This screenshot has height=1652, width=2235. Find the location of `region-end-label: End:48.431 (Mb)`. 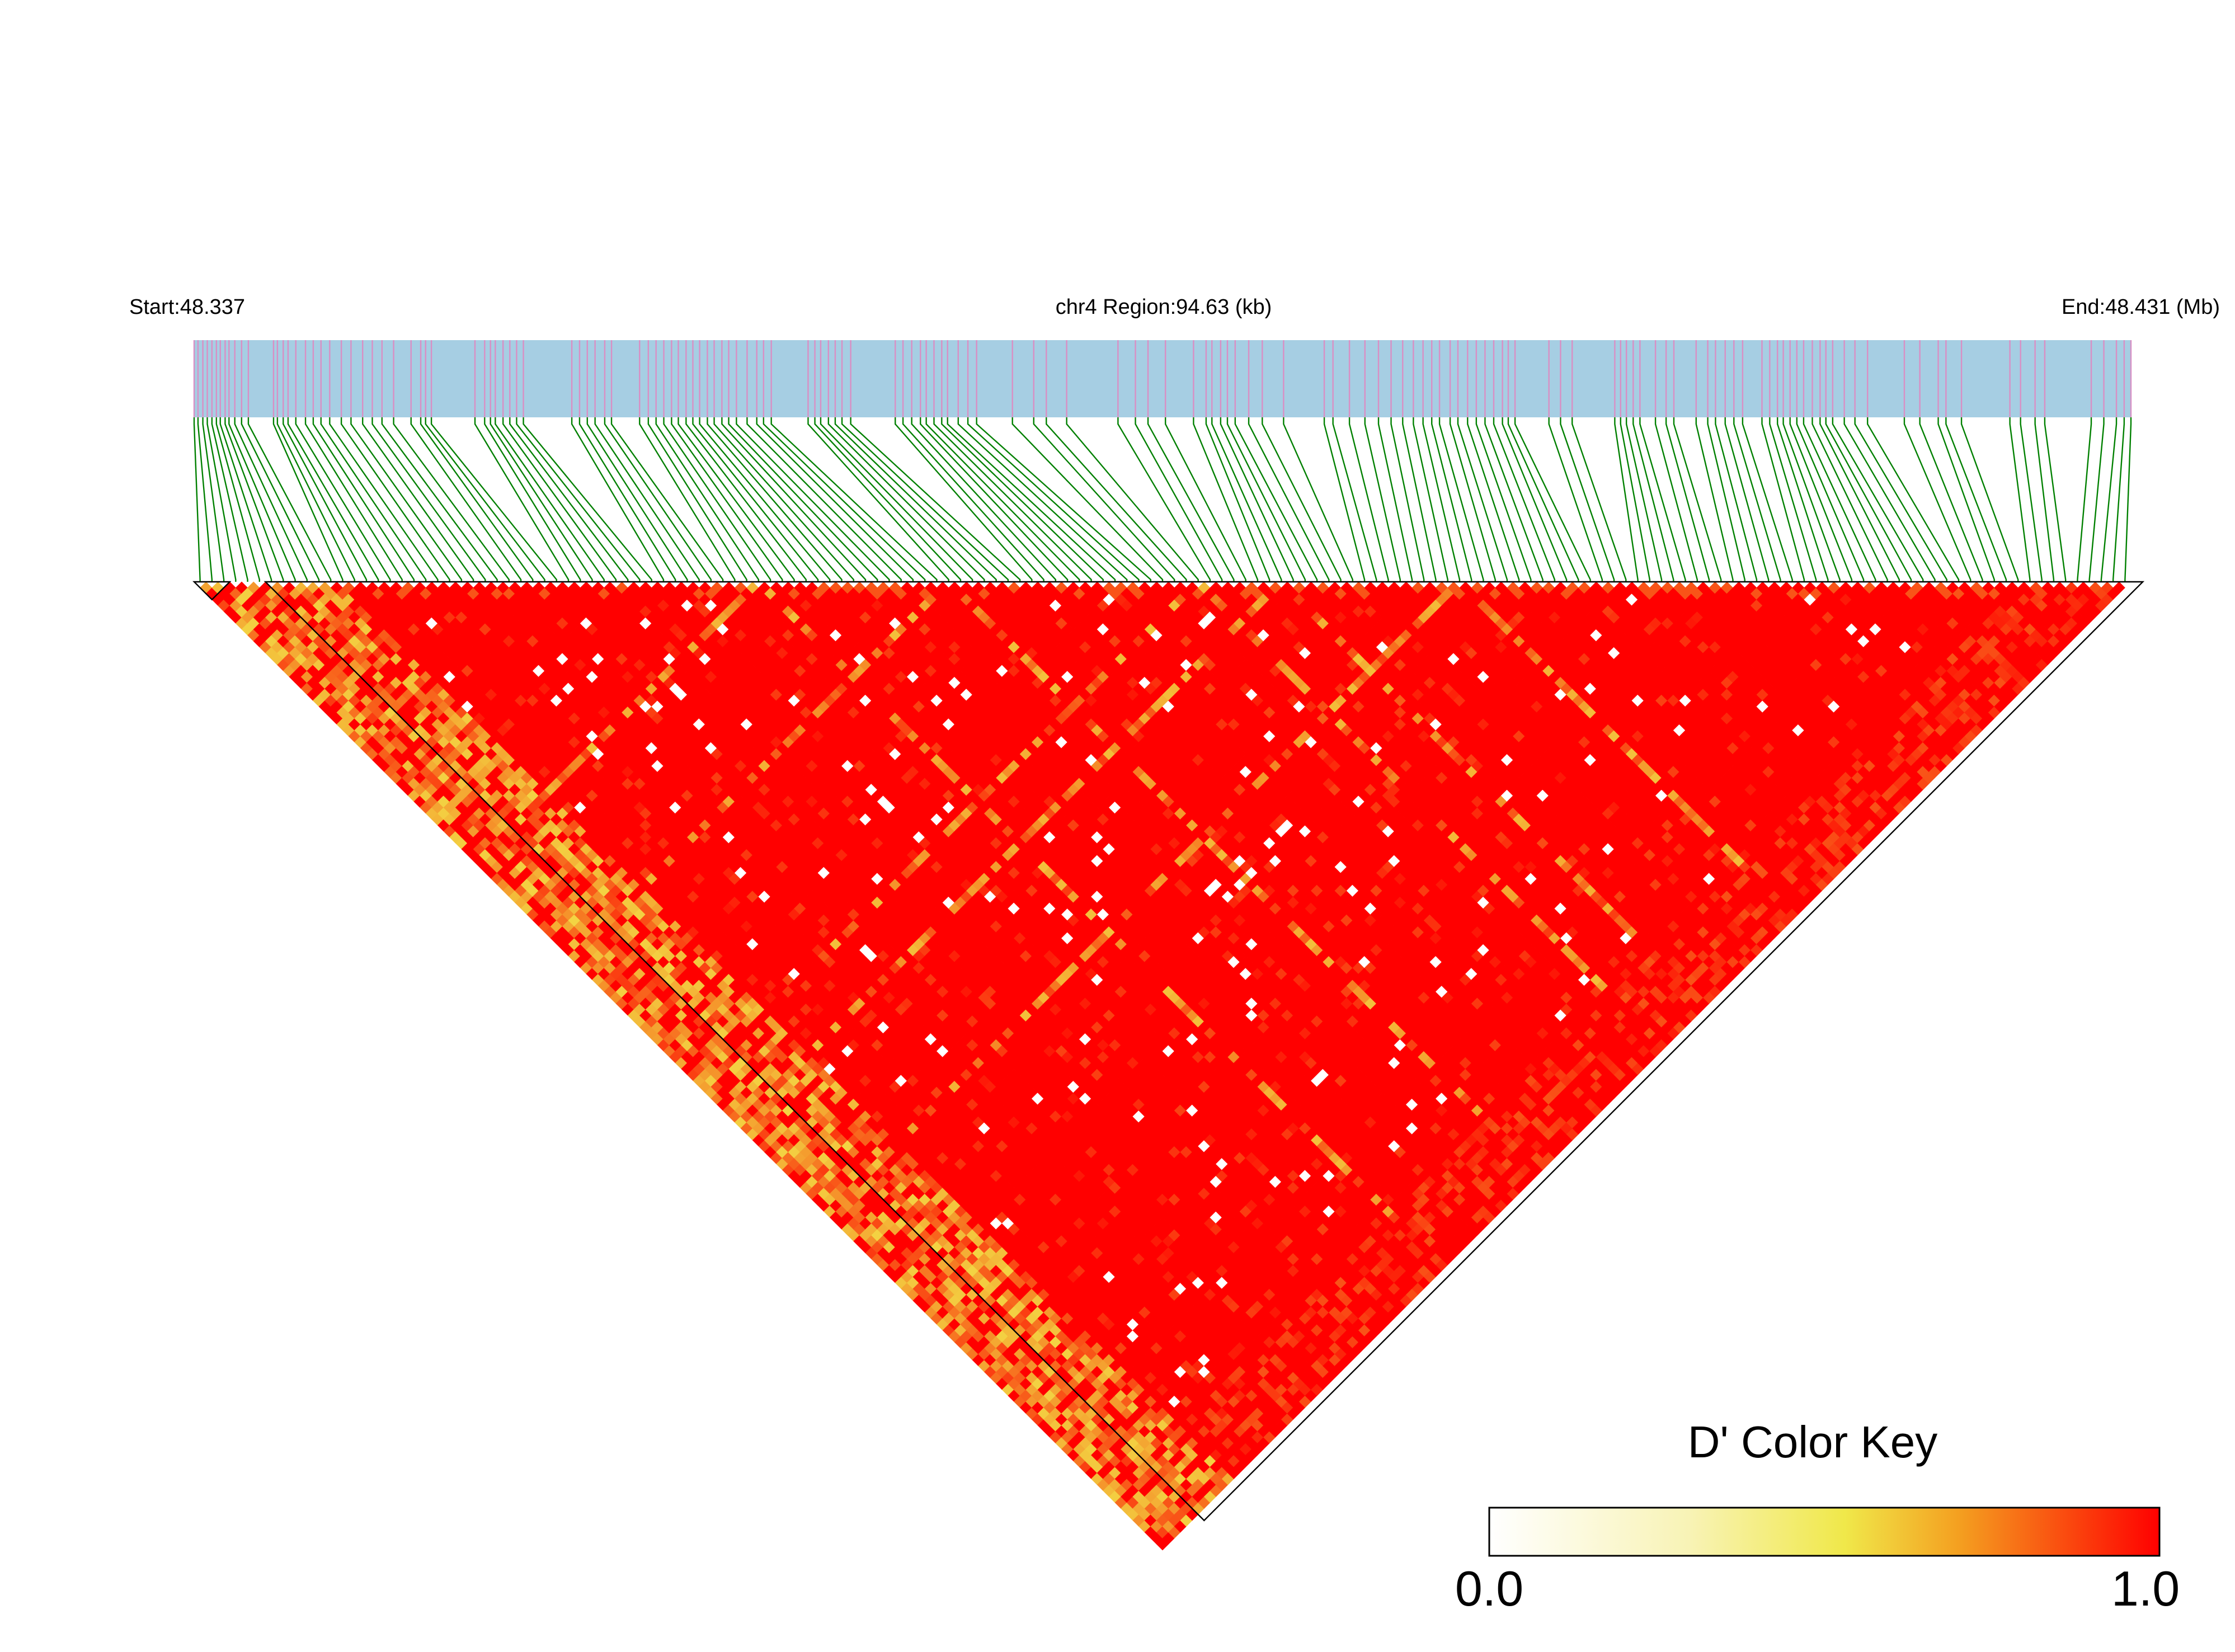

region-end-label: End:48.431 (Mb) is located at coordinates (2141, 307).